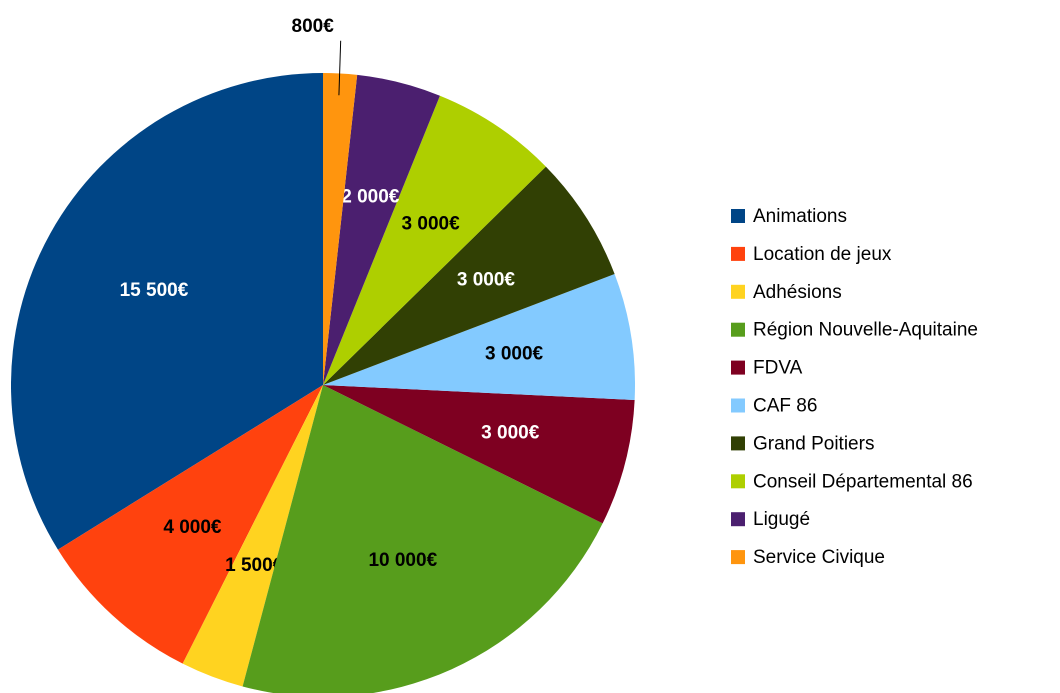 The width and height of the screenshot is (1060, 693). What do you see at coordinates (797, 292) in the screenshot?
I see `legend-label: Adhésions` at bounding box center [797, 292].